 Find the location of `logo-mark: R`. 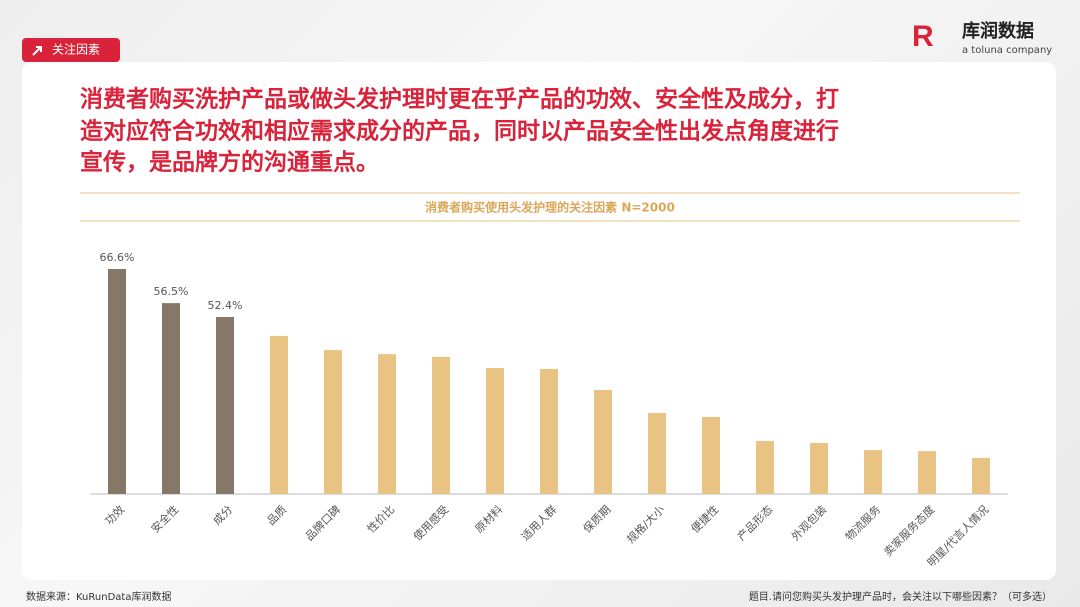

logo-mark: R is located at coordinates (923, 36).